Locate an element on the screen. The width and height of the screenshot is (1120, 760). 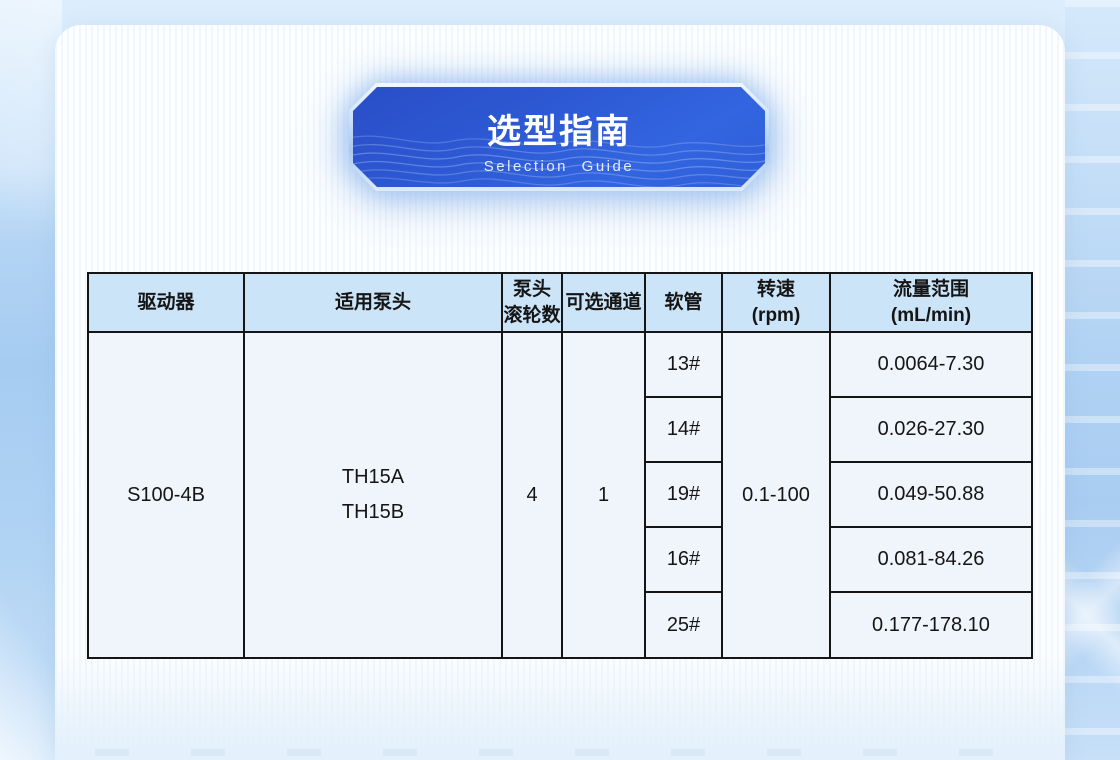
cell-pump-heads: TH15A TH15B is located at coordinates (373, 495).